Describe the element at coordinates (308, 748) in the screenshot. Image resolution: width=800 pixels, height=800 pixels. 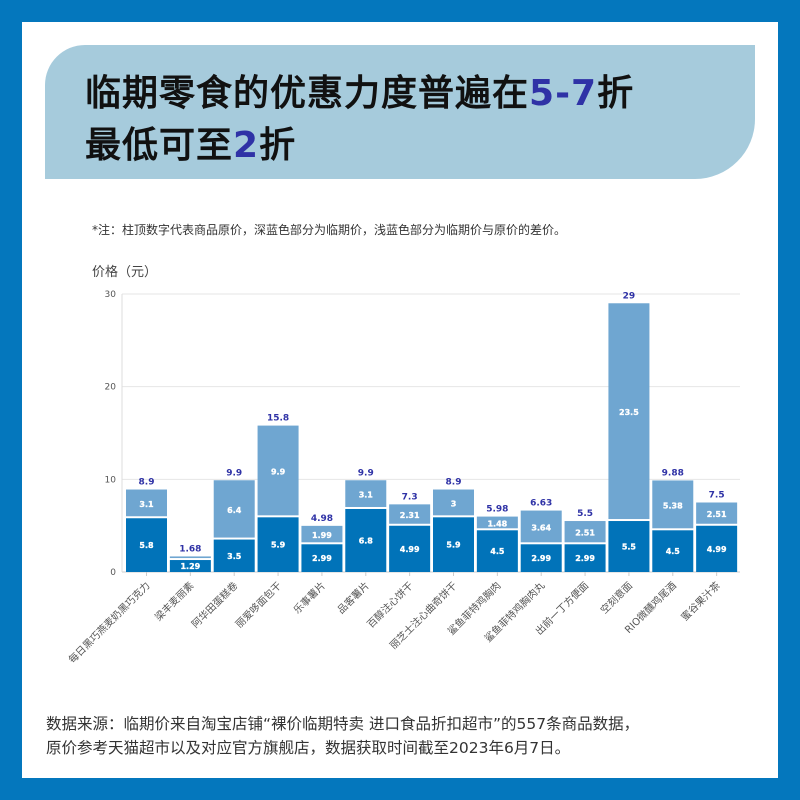
I see `footer-source-line-2: 原价参考天猫超市以及对应官方旗舰店，数据获取时间截至2023年6月7日。` at that location.